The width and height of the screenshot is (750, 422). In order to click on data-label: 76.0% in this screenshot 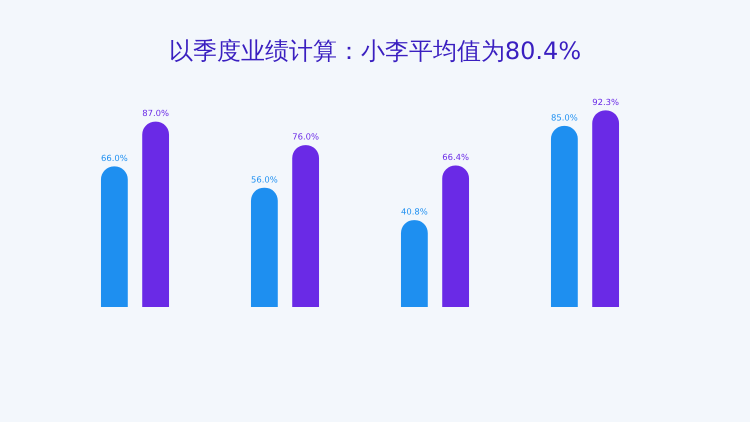, I will do `click(306, 137)`.